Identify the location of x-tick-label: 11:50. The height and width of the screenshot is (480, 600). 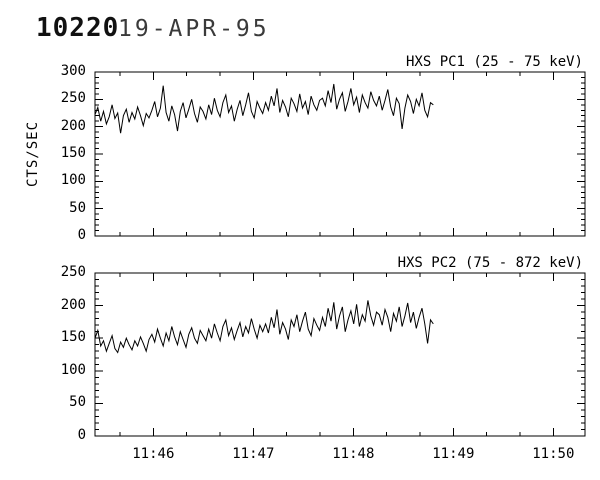
(553, 454).